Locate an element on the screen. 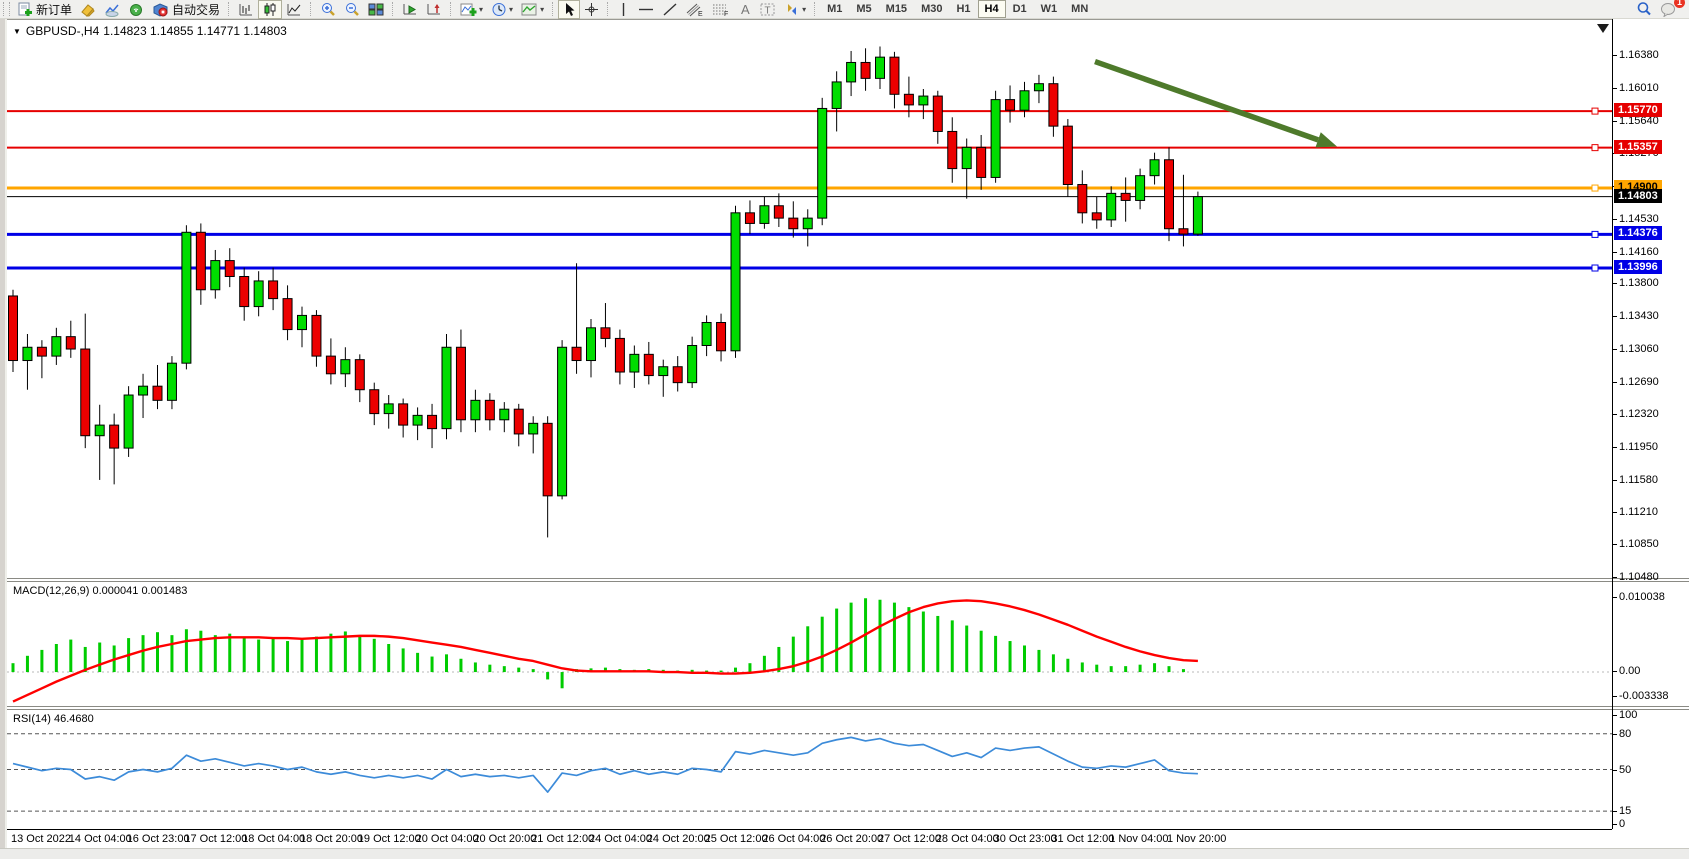 The width and height of the screenshot is (1689, 859). chart-collapse-icon: ▼ is located at coordinates (17, 31).